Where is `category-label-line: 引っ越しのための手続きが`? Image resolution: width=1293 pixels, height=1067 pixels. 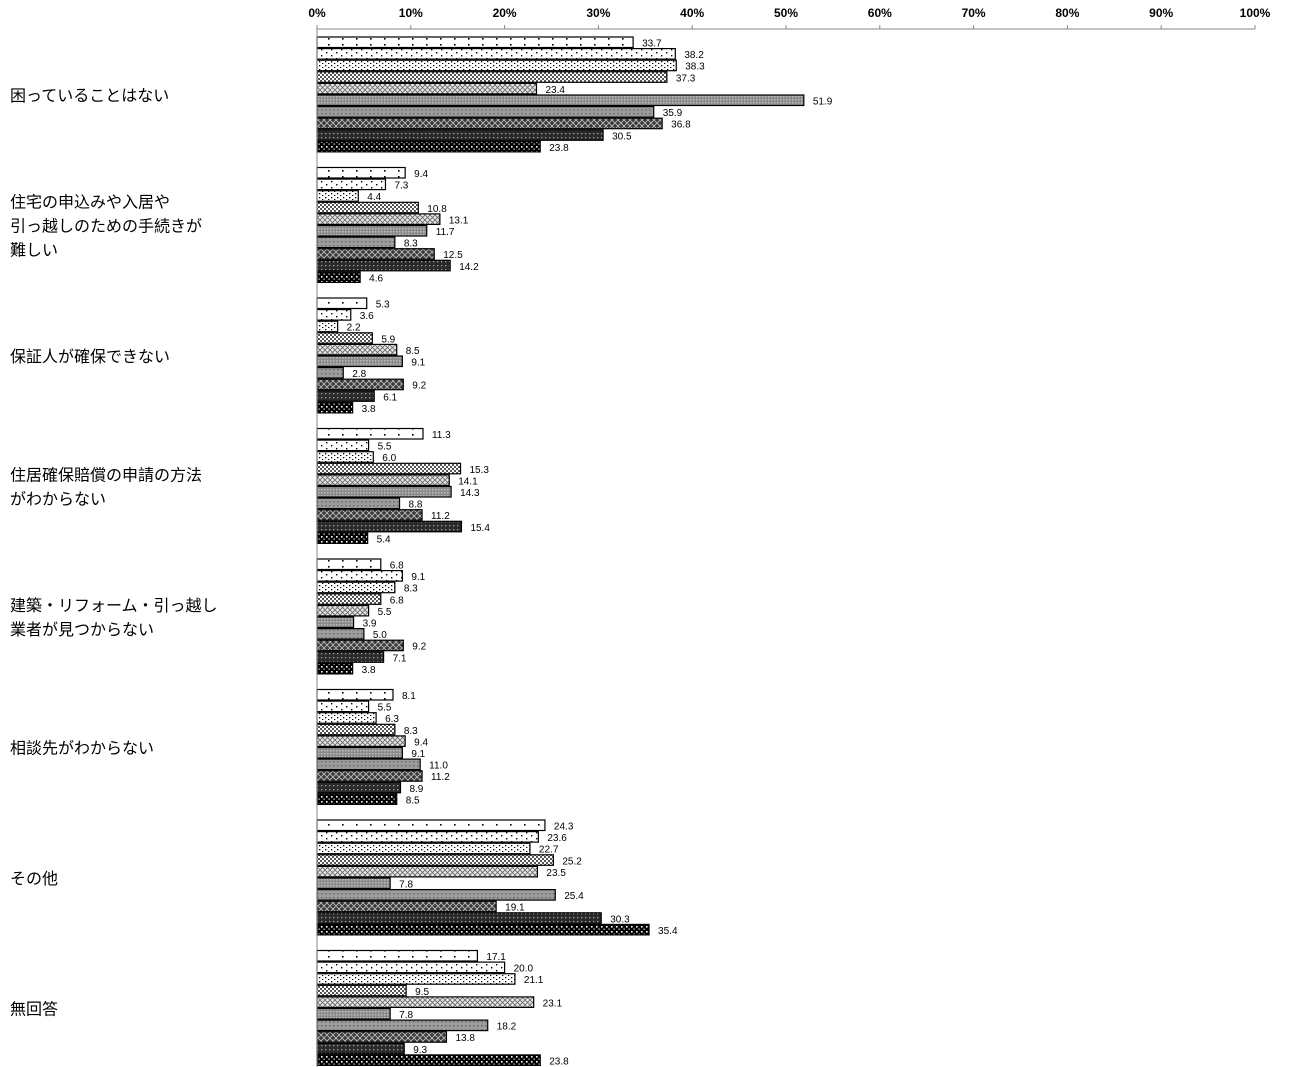
category-label-line: 引っ越しのための手続きが is located at coordinates (106, 226).